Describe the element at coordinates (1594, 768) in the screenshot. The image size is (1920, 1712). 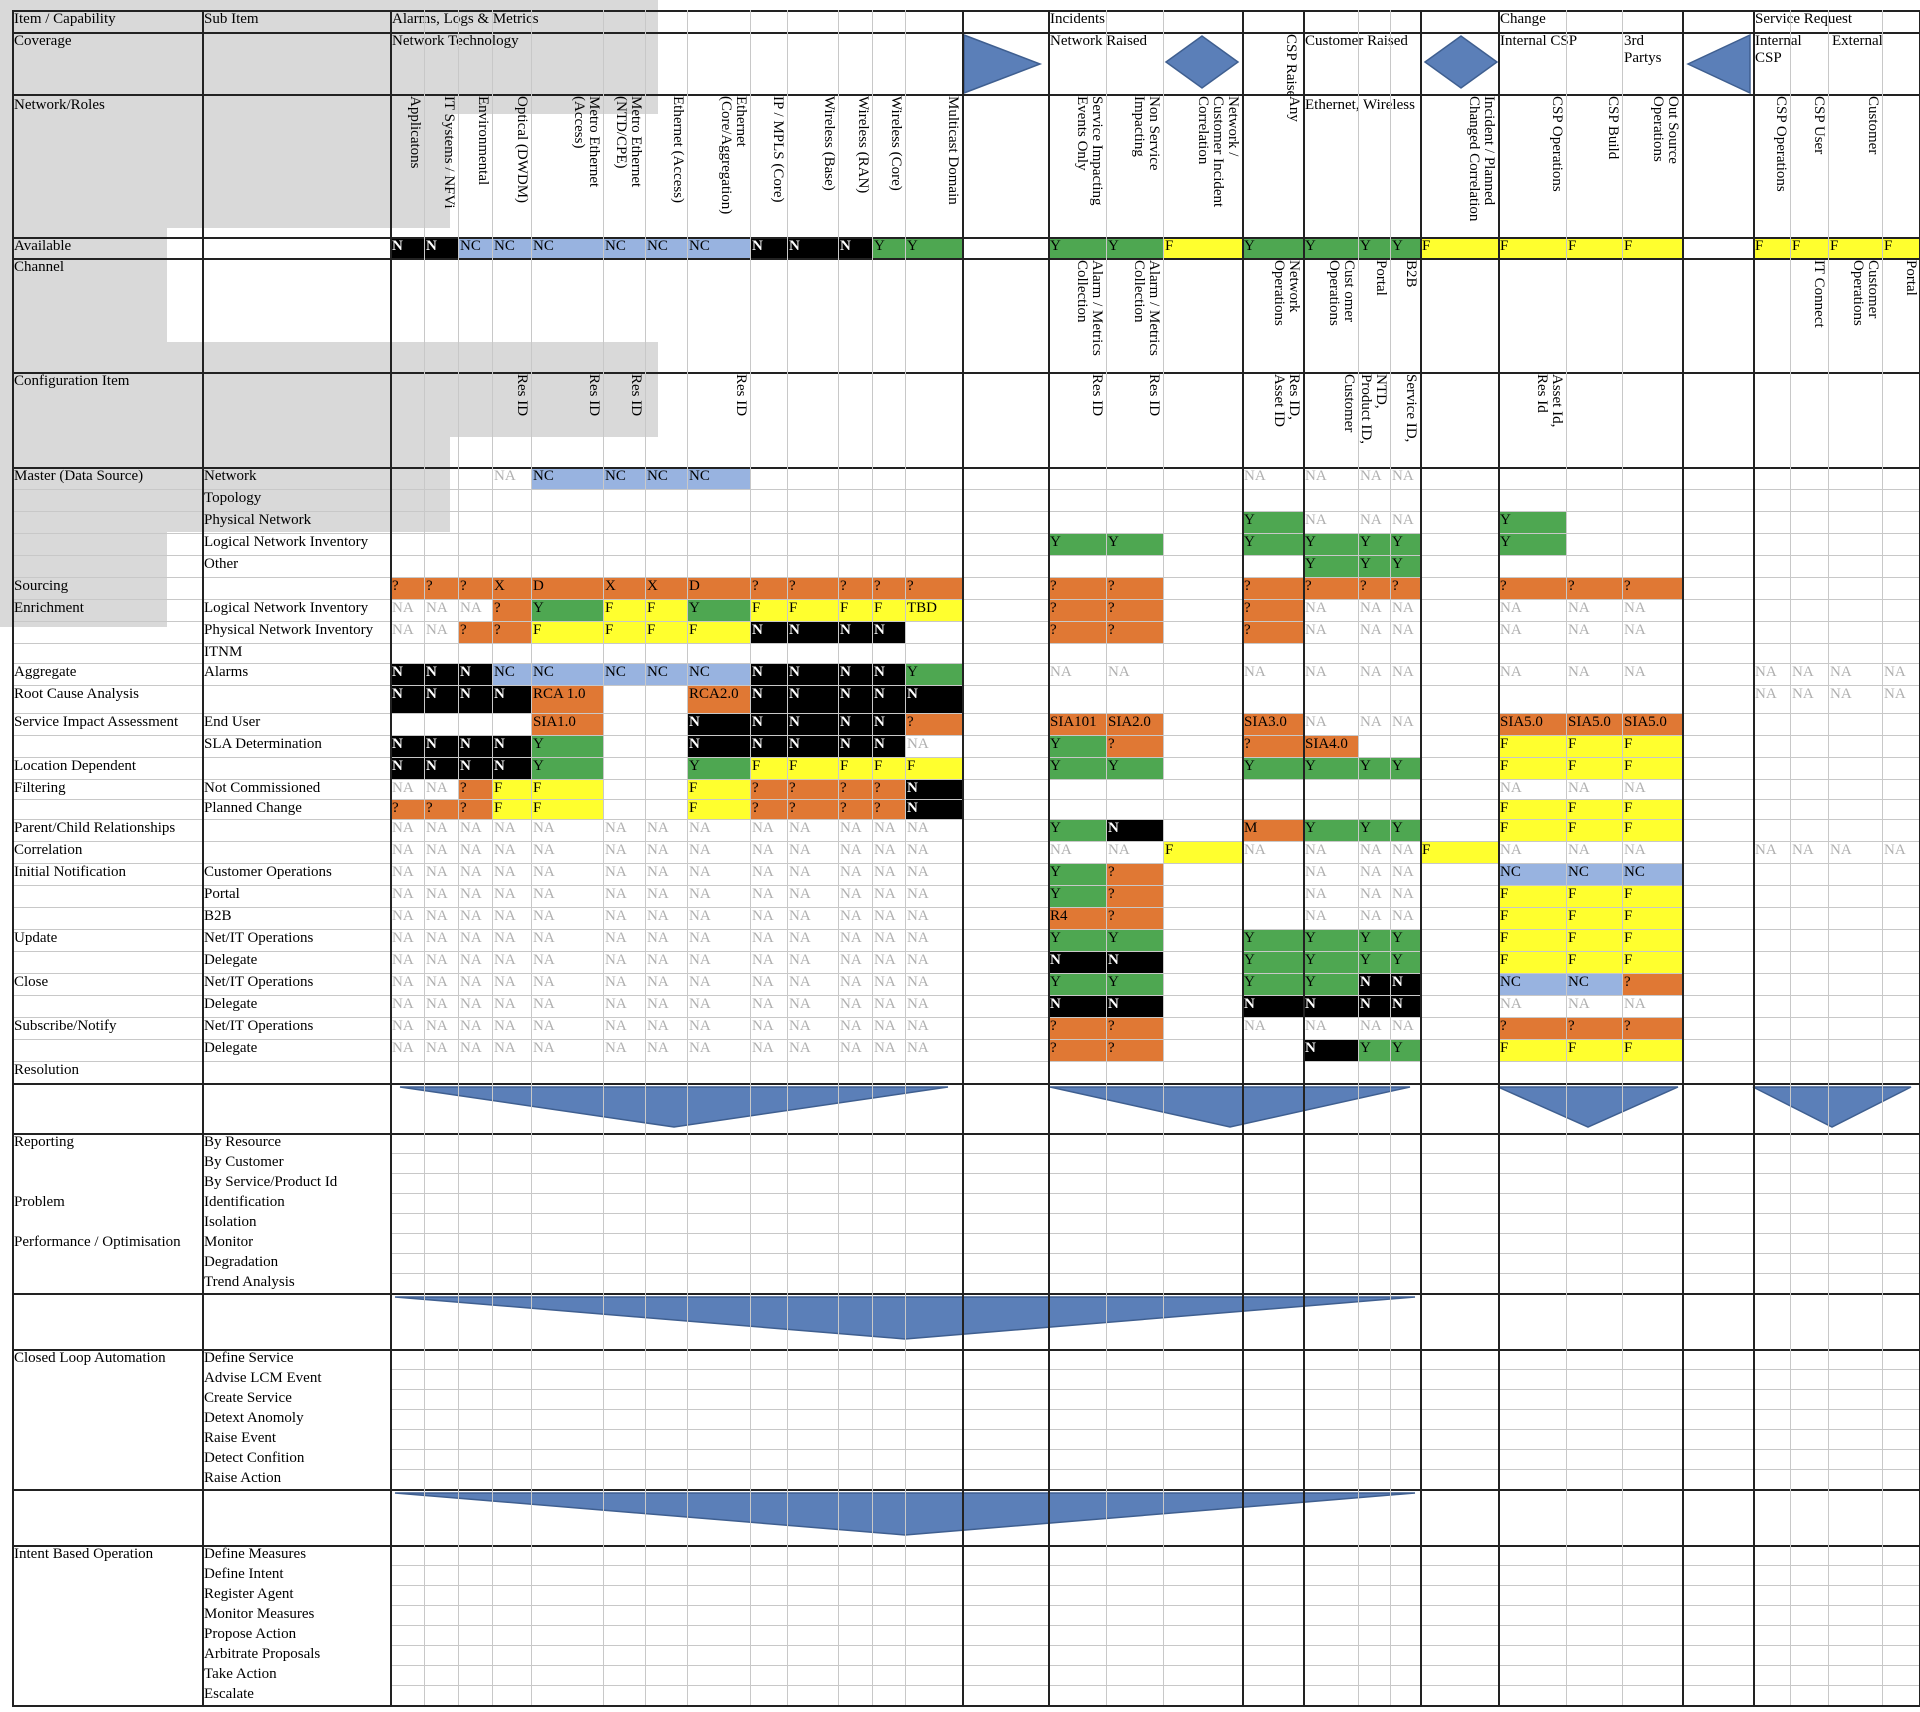
I see `cell-r14-c23: F` at that location.